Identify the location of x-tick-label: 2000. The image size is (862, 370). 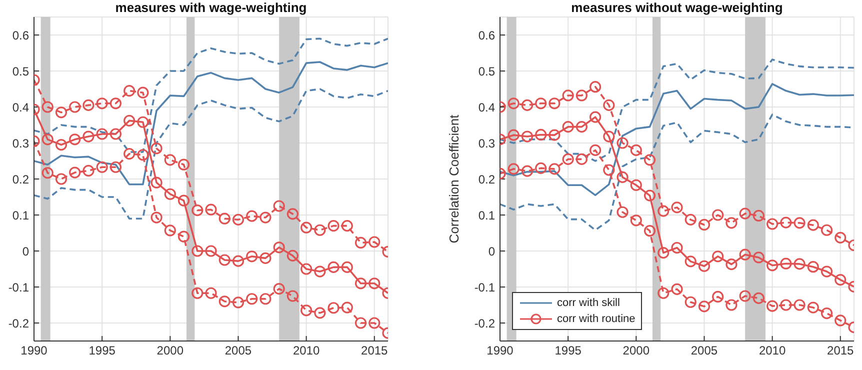
(170, 351).